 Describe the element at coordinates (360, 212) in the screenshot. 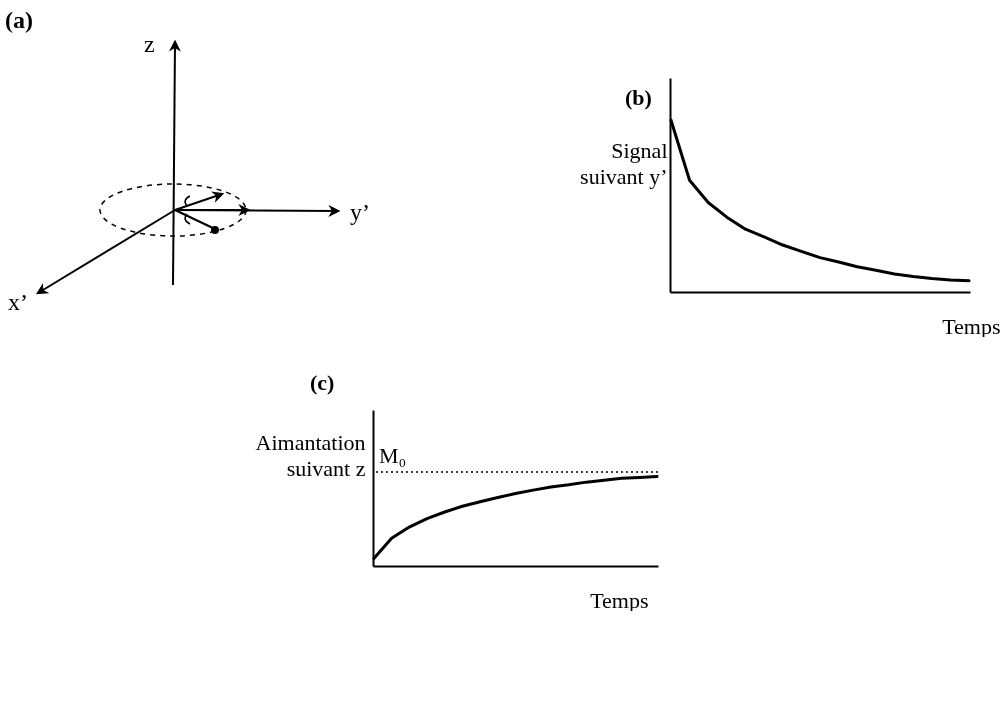

I see `text: y’` at that location.